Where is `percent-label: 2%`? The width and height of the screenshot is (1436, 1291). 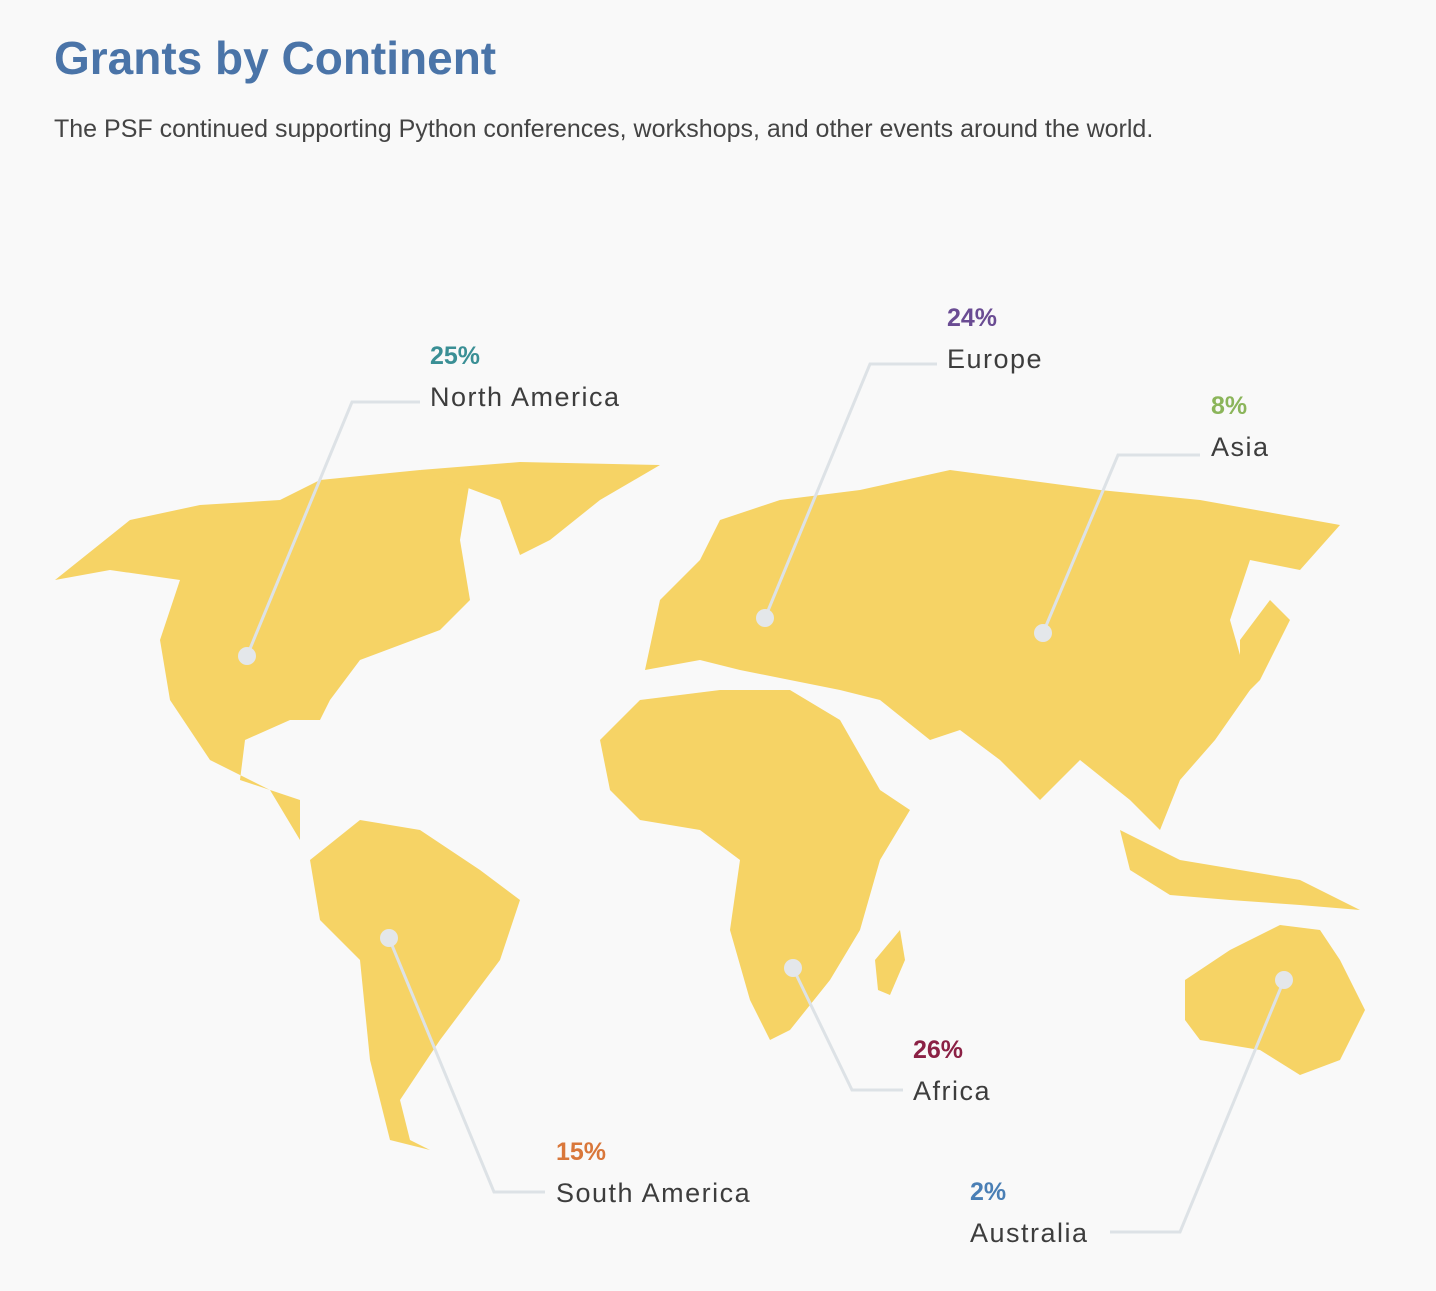
percent-label: 2% is located at coordinates (988, 1192).